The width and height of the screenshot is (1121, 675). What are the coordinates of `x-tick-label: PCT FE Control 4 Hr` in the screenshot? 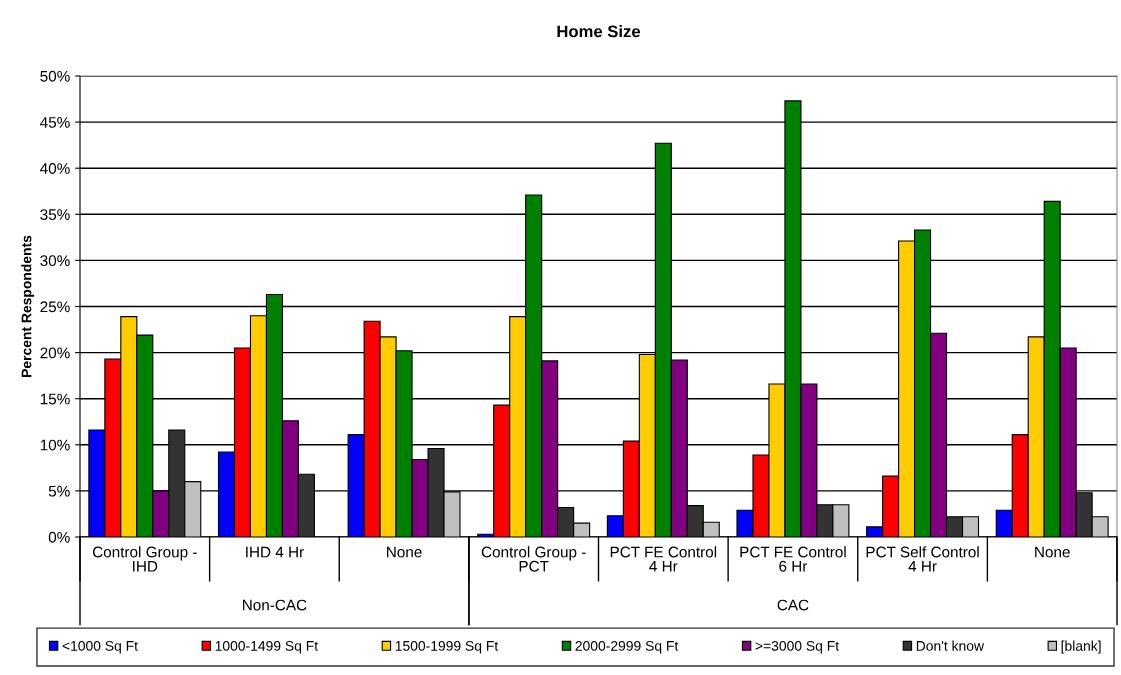 It's located at (663, 559).